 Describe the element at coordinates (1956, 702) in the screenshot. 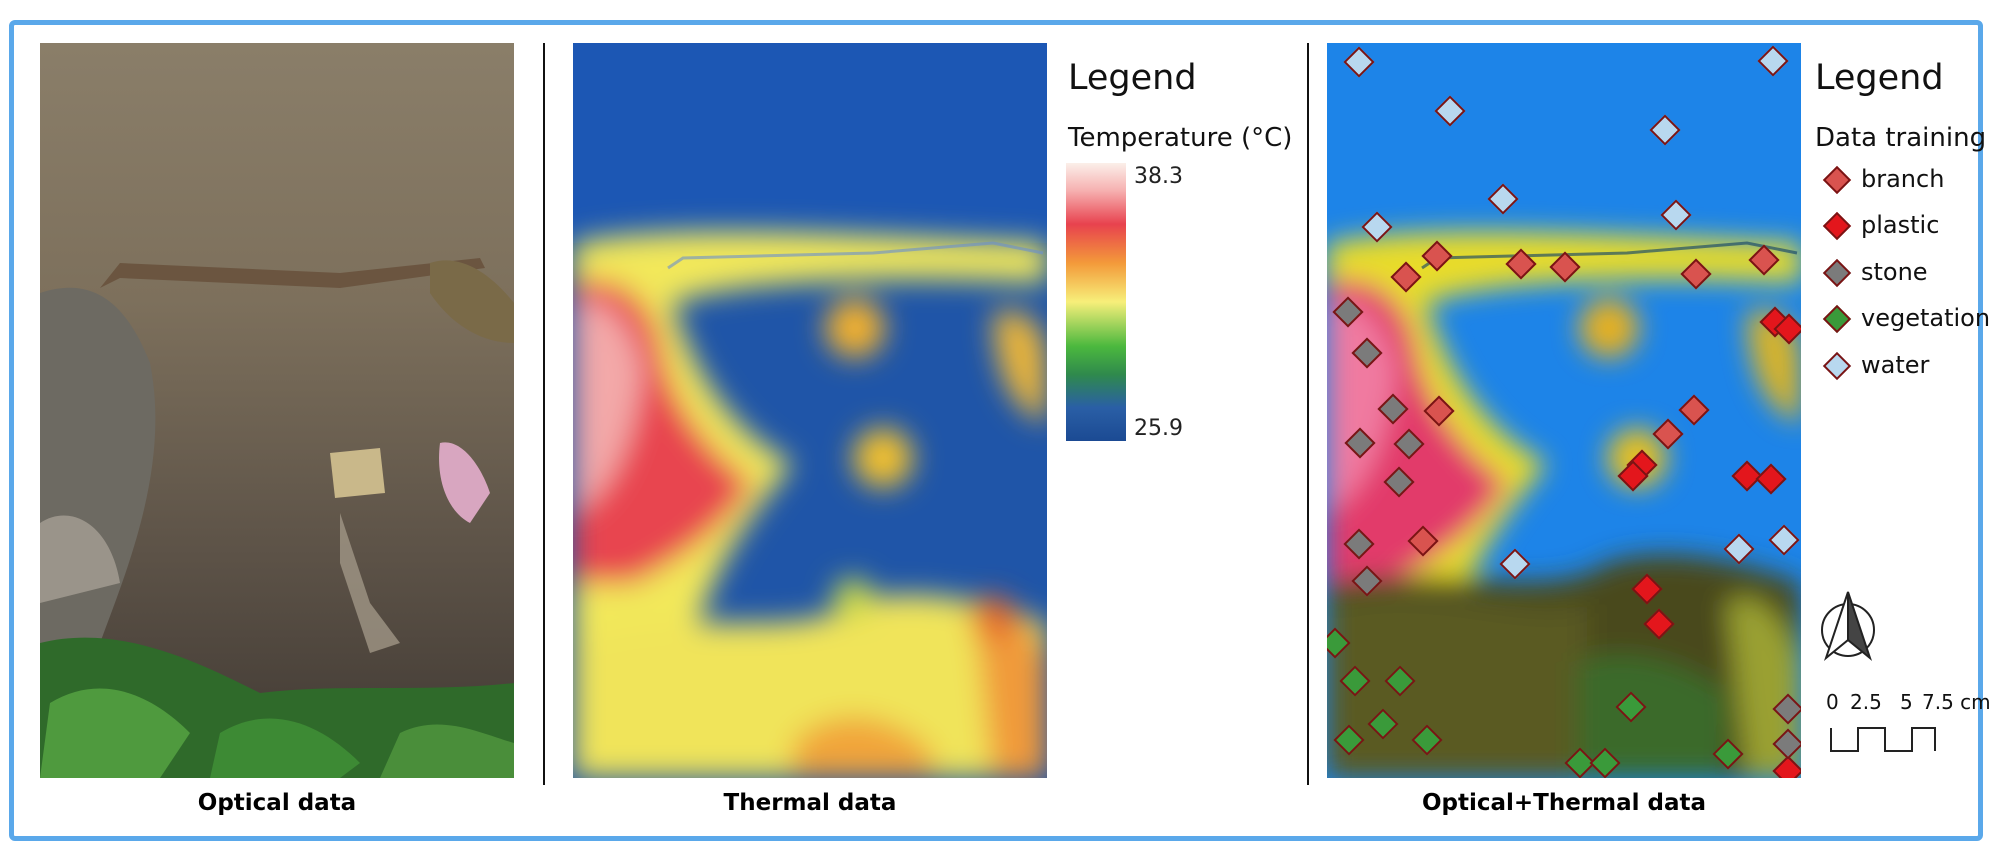

I see `scale-tick-3: 7.5 cm` at that location.